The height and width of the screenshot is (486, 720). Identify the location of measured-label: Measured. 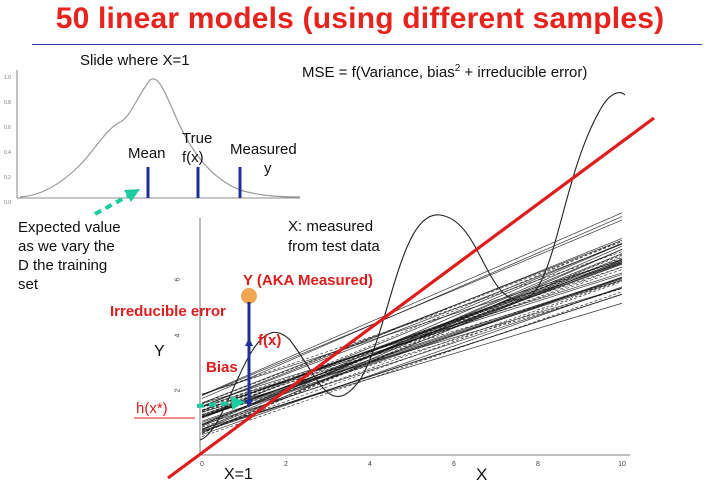
(263, 149).